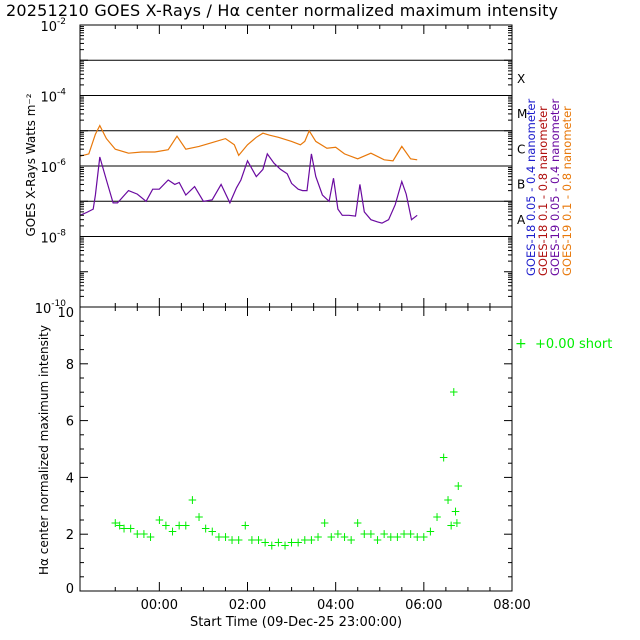  Describe the element at coordinates (61, 163) in the screenshot. I see `y-tick-exponent: -6` at that location.